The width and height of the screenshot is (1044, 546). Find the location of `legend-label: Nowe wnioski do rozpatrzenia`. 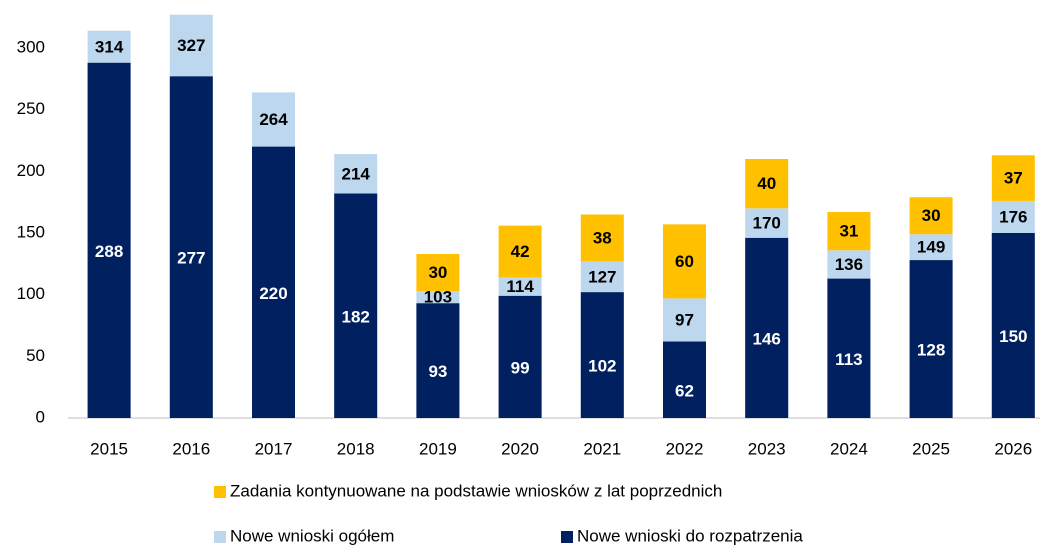

legend-label: Nowe wnioski do rozpatrzenia is located at coordinates (690, 535).